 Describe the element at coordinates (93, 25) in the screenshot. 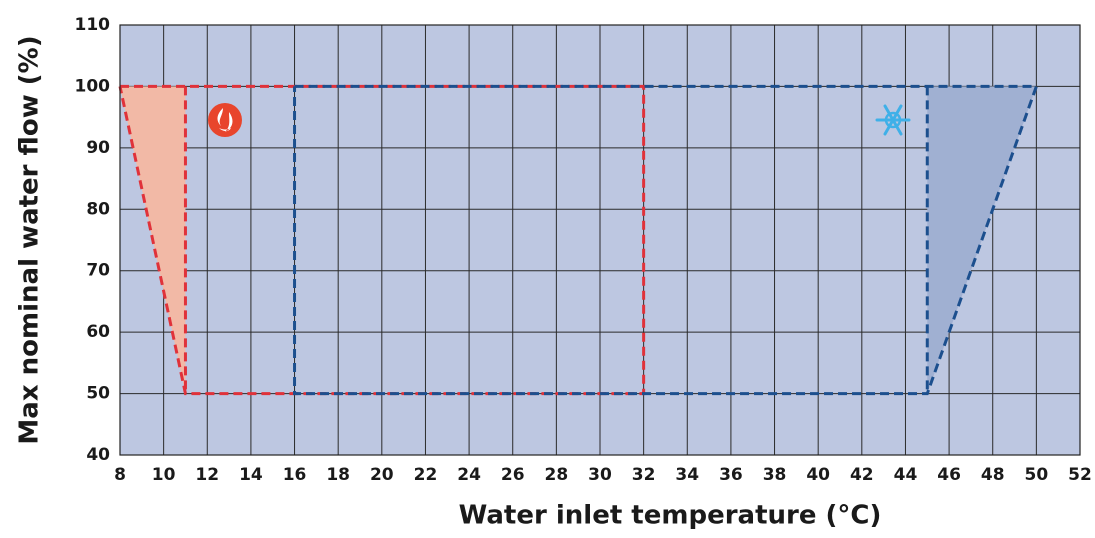

I see `y-tick-label: 110` at that location.